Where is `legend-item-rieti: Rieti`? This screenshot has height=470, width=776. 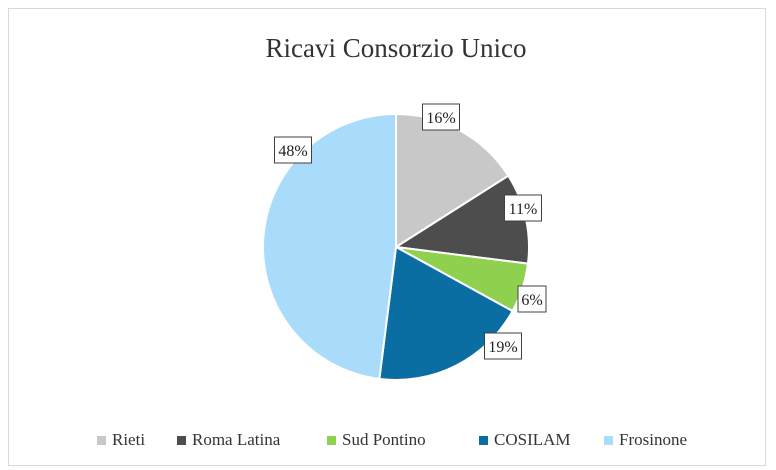 legend-item-rieti: Rieti is located at coordinates (121, 439).